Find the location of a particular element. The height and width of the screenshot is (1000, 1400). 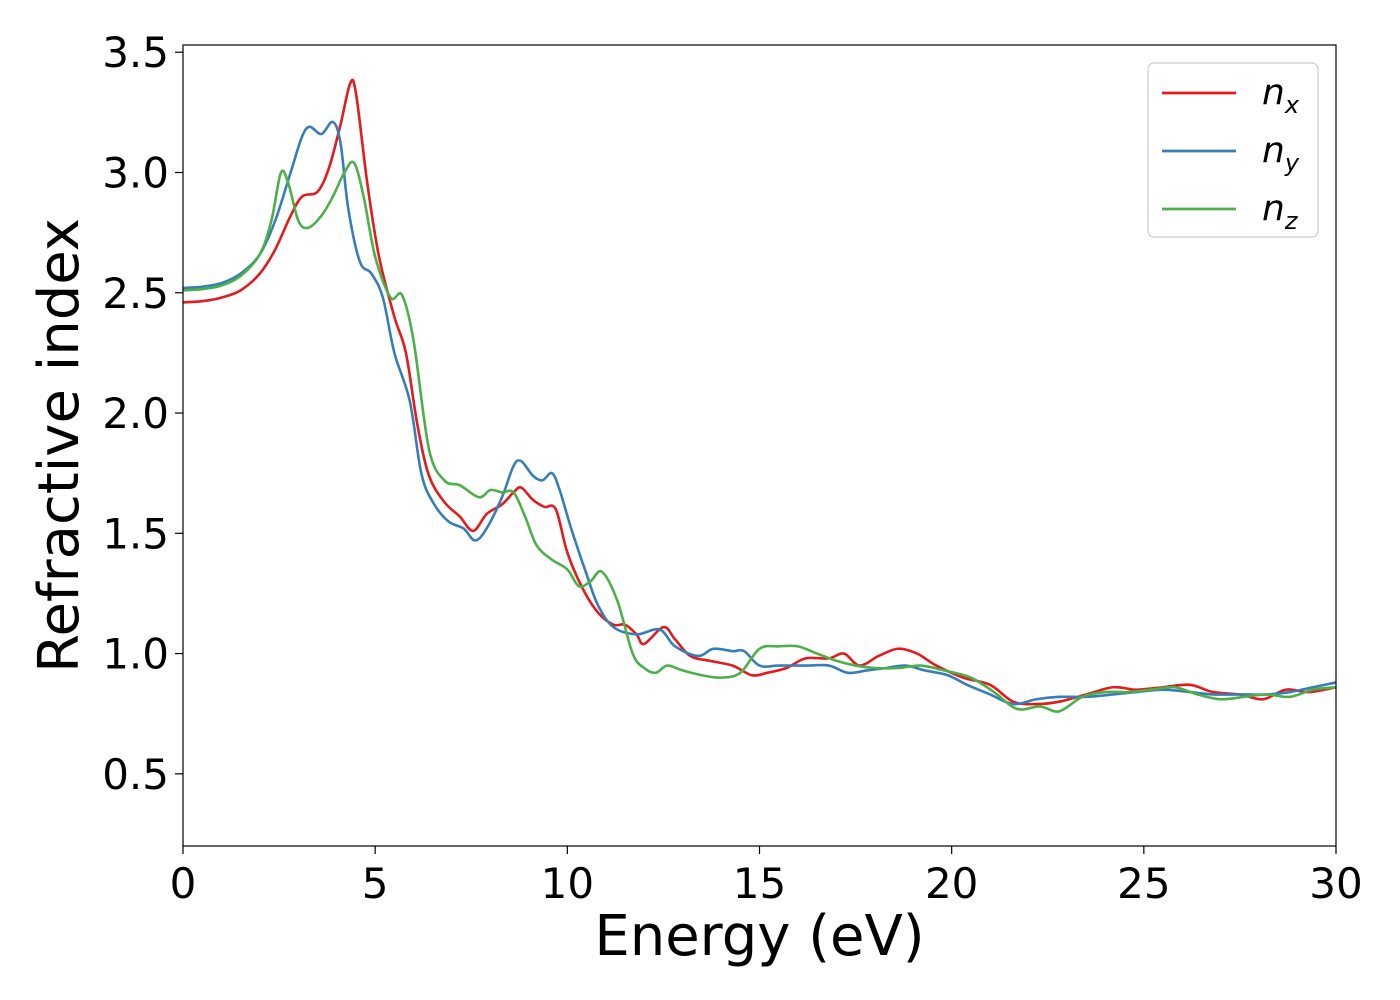

x-tick-label: 5 is located at coordinates (375, 883).